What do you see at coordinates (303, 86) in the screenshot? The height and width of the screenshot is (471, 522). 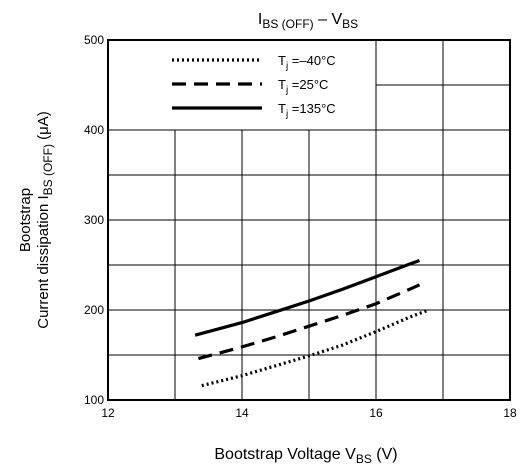 I see `legend-label: Tj =25°C` at bounding box center [303, 86].